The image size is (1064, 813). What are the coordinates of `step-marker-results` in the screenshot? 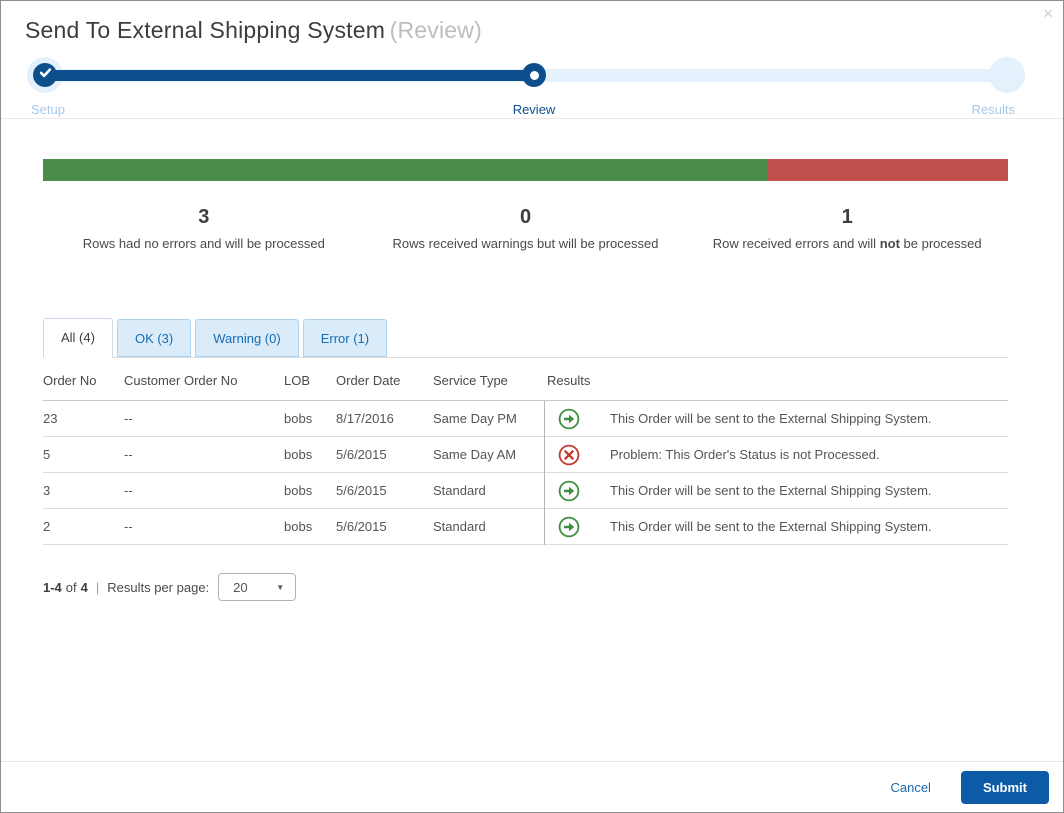 It's located at (1007, 75).